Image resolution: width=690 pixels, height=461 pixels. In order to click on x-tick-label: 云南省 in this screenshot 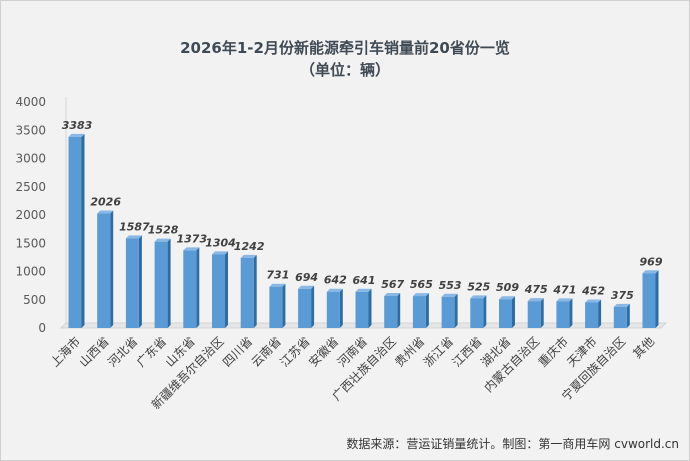, I will do `click(266, 352)`.